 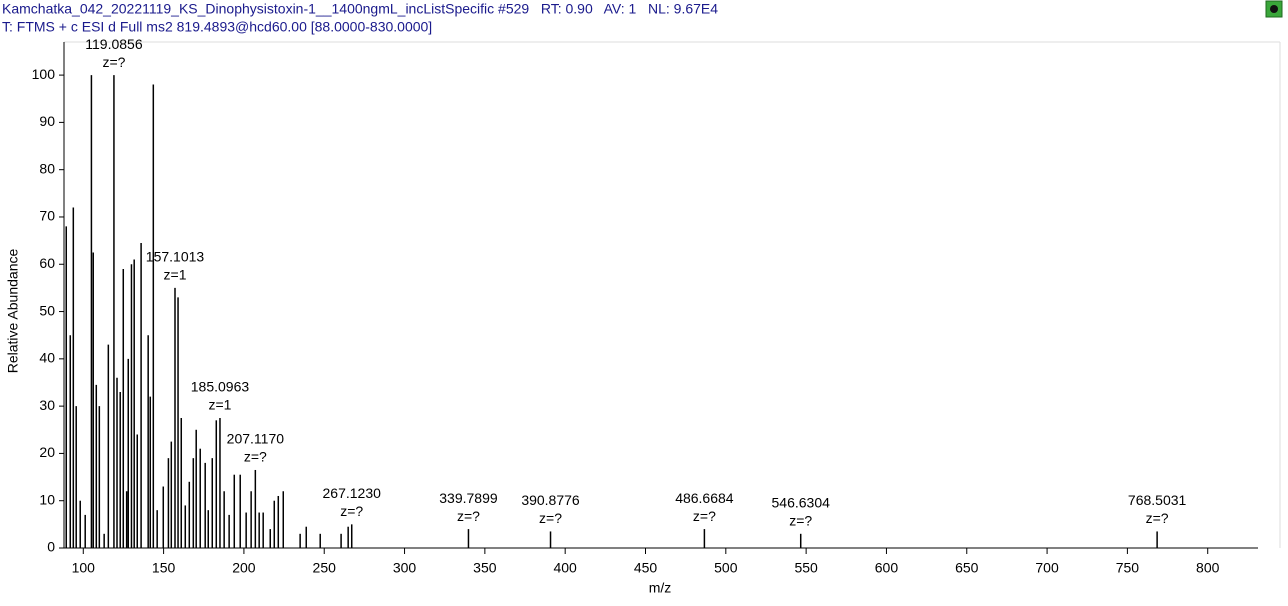 I want to click on y-tick-label: 0, so click(x=51, y=547).